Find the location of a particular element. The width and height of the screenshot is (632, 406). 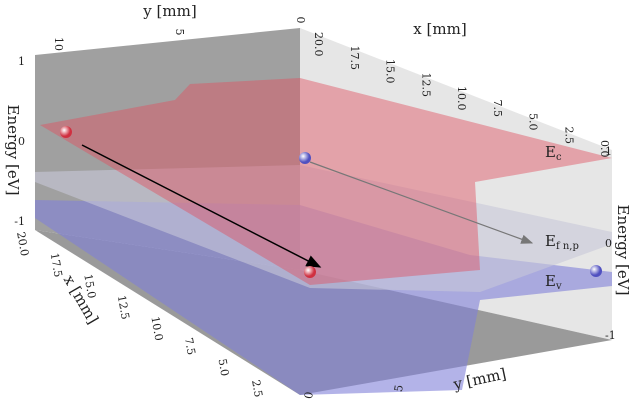

electron-arrow is located at coordinates (201, 206).